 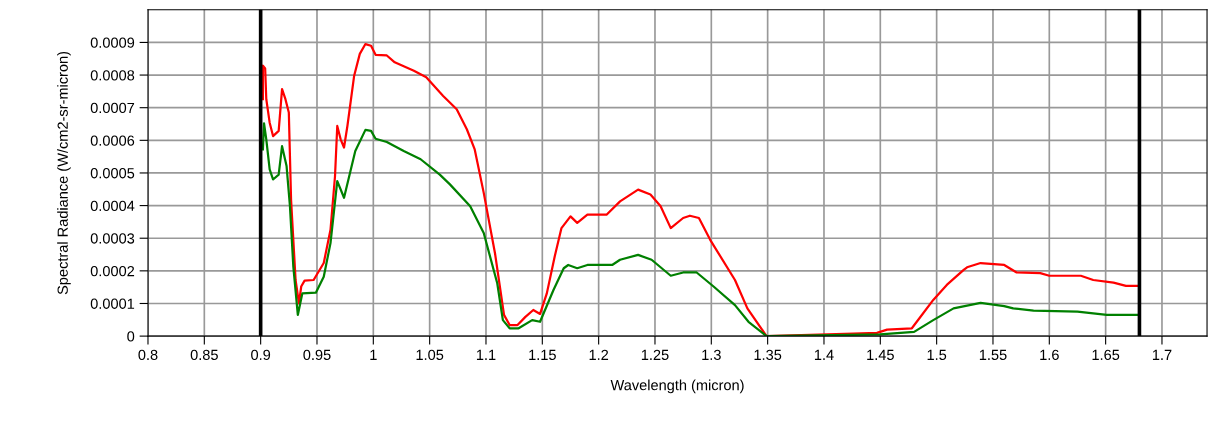 I want to click on x-tick-label: 0.95, so click(x=317, y=355).